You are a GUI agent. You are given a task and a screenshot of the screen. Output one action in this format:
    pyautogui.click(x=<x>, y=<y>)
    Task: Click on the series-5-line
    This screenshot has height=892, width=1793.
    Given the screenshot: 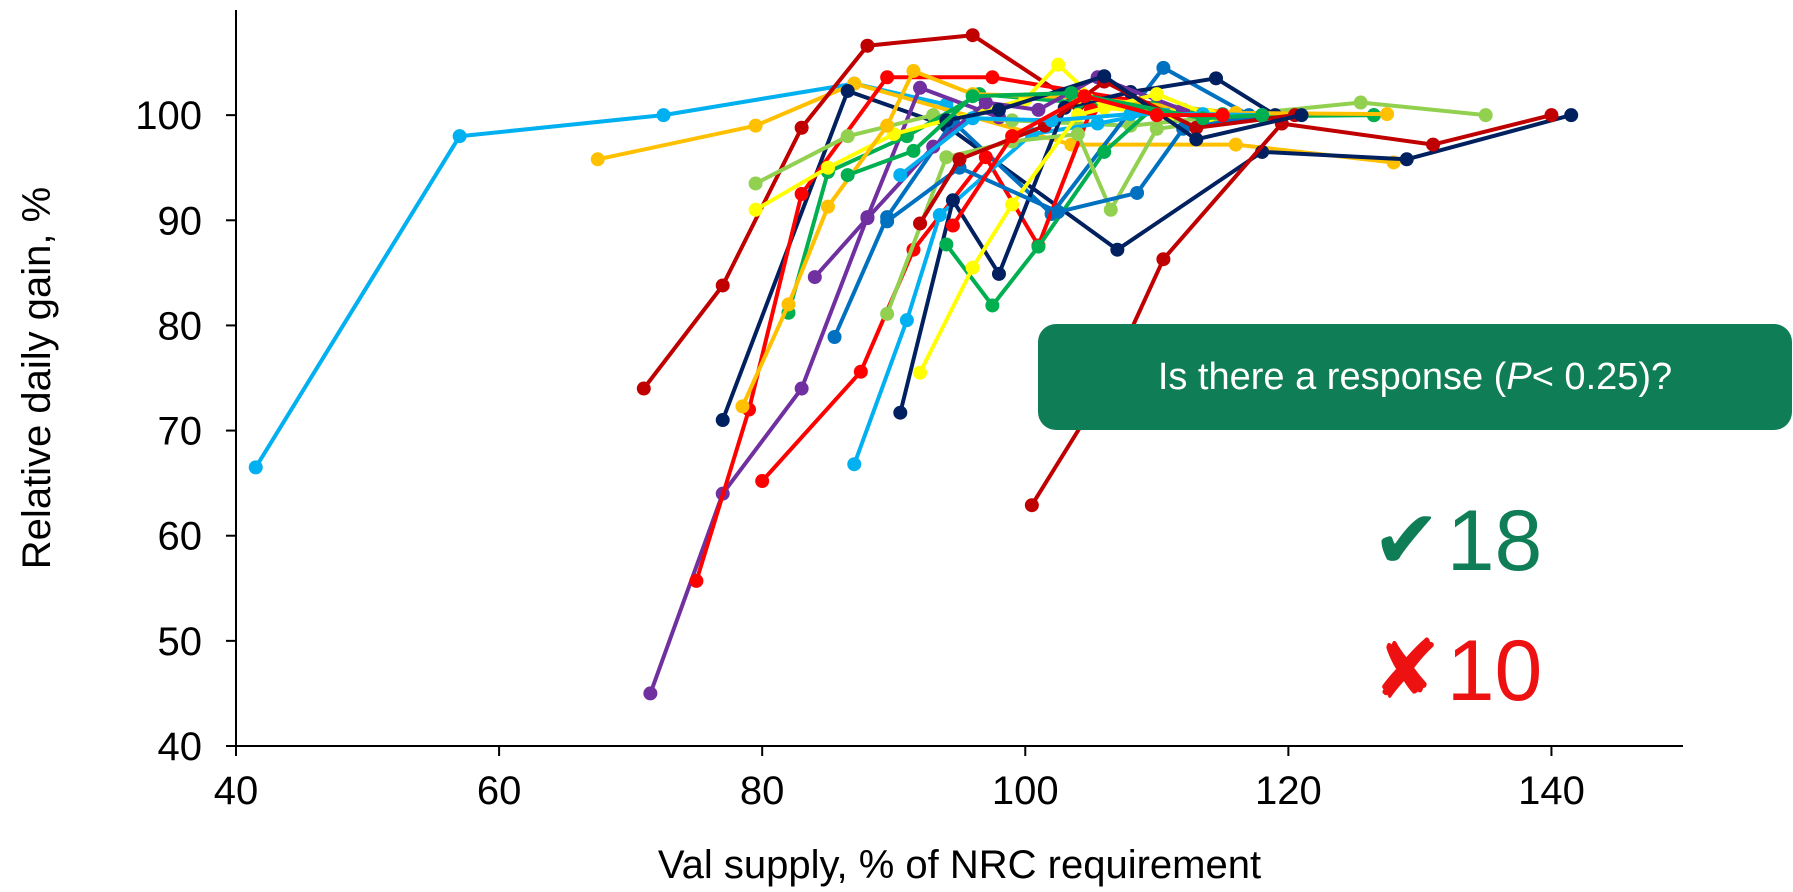 What is the action you would take?
    pyautogui.click(x=824, y=390)
    